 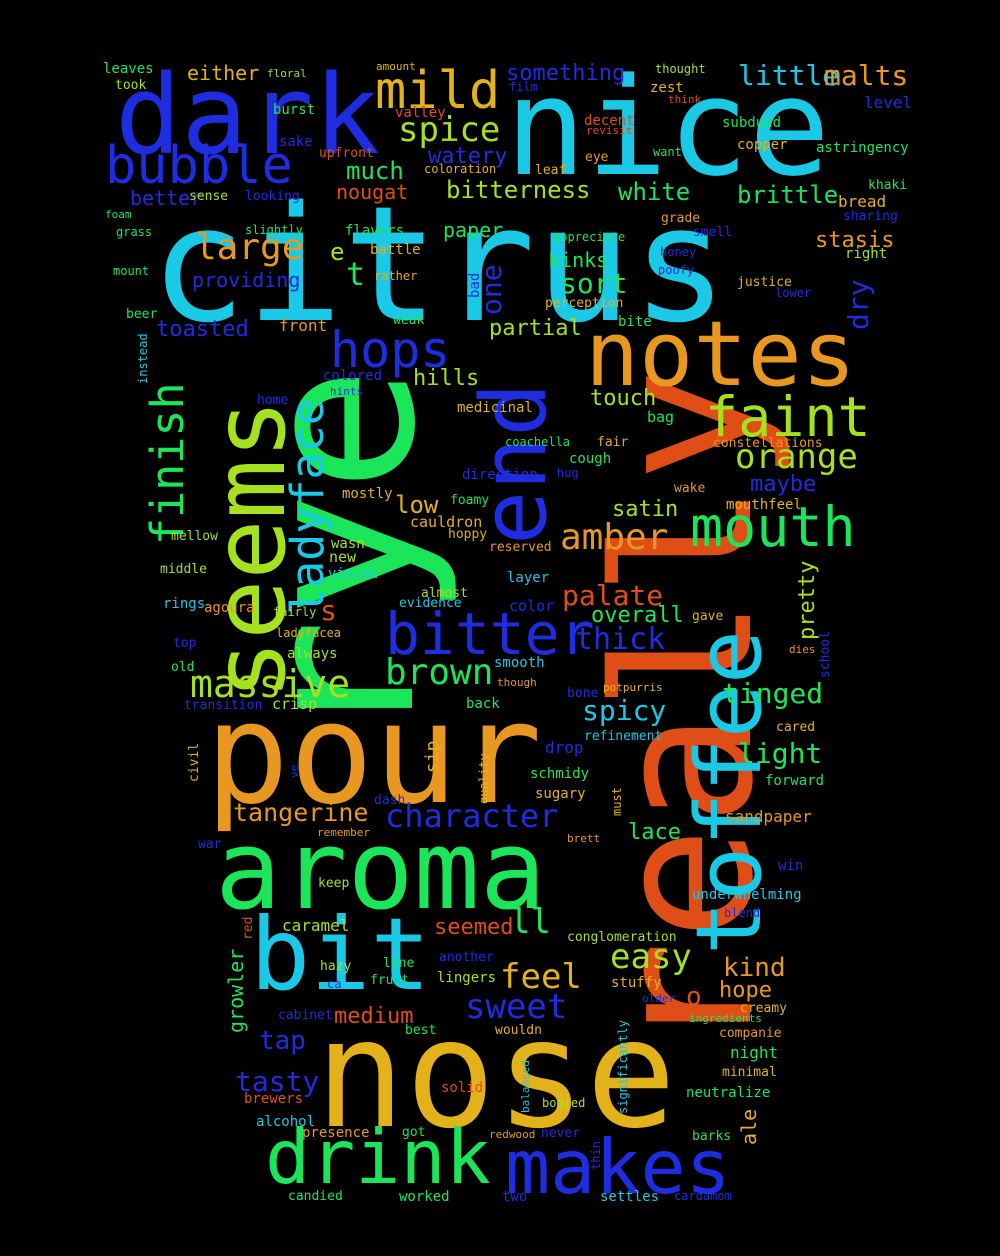 What do you see at coordinates (248, 928) in the screenshot?
I see `word-red: red` at bounding box center [248, 928].